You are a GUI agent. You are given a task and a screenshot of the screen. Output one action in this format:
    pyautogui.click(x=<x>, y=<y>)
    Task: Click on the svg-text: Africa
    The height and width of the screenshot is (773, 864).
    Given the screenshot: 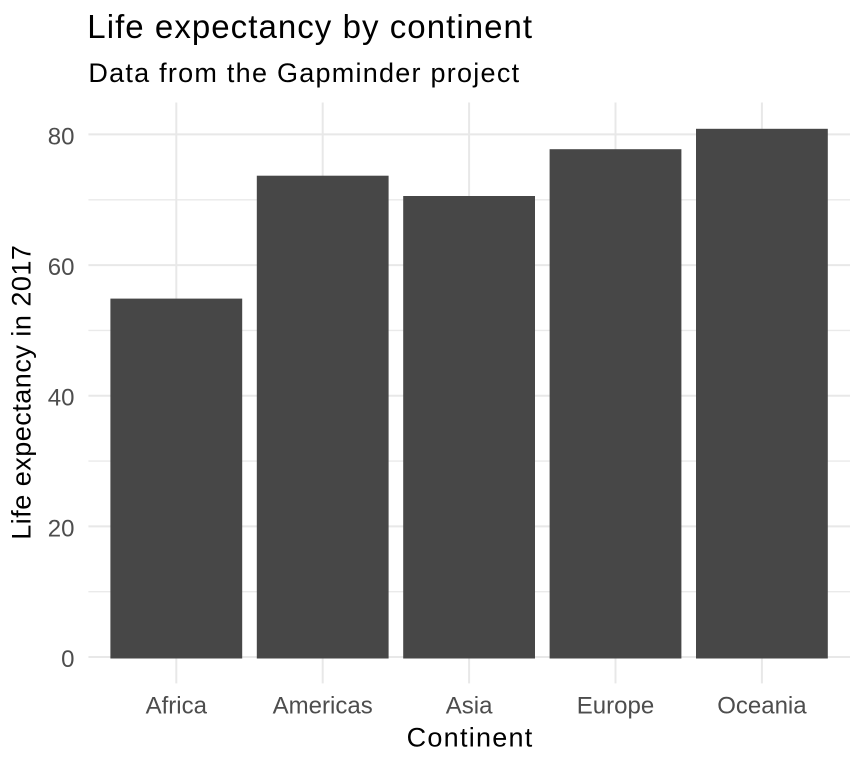 What is the action you would take?
    pyautogui.click(x=177, y=705)
    